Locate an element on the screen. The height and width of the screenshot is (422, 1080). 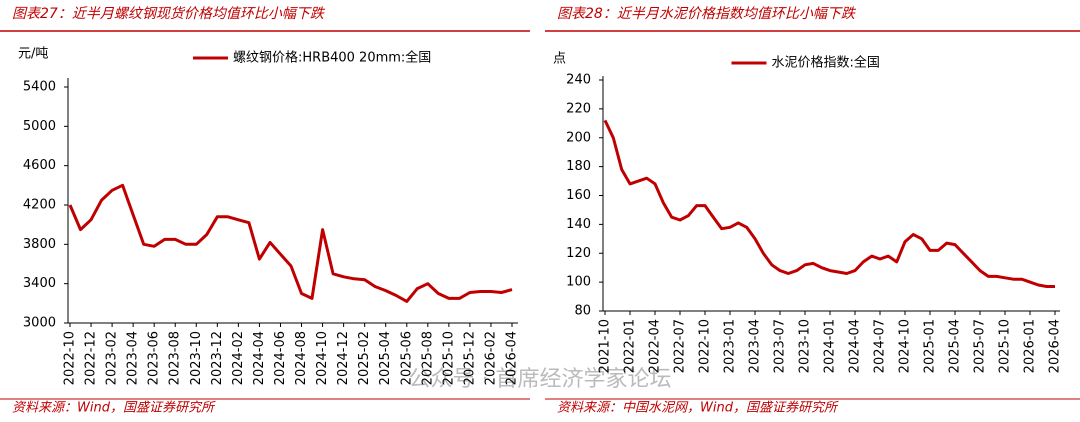
source: 资料来源：Wind，国盛证券研究所 is located at coordinates (114, 408).